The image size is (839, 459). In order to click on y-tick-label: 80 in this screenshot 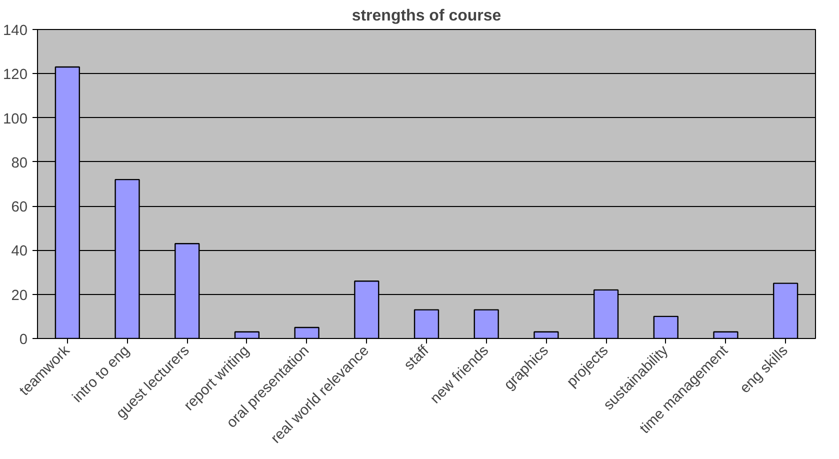, I will do `click(19, 163)`.